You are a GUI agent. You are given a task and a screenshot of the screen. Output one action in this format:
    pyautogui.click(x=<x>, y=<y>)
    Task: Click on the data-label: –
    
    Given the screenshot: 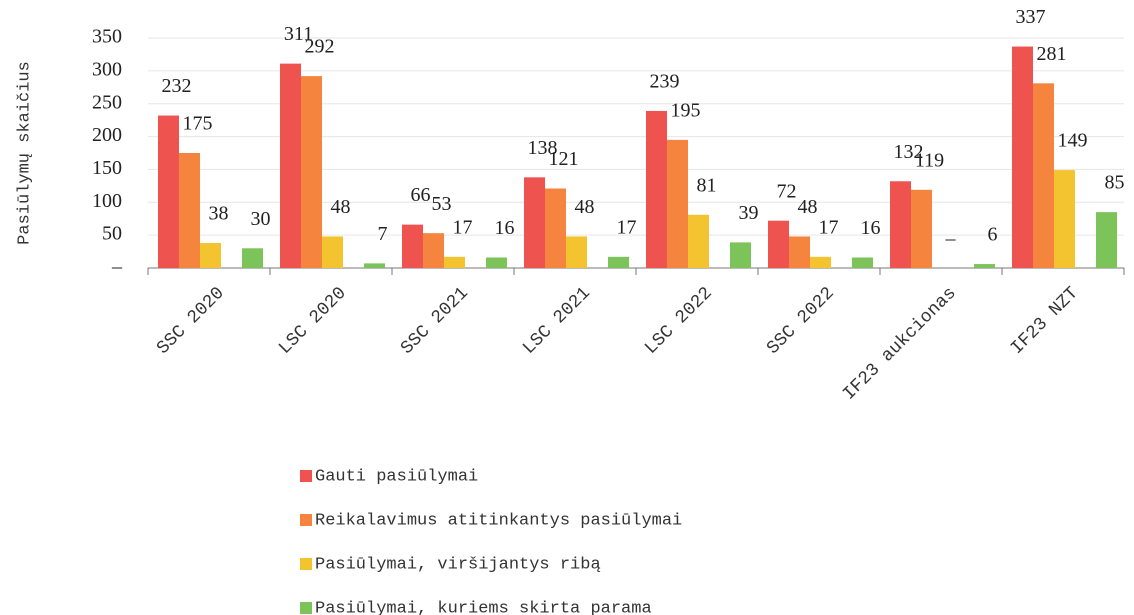 What is the action you would take?
    pyautogui.click(x=951, y=239)
    